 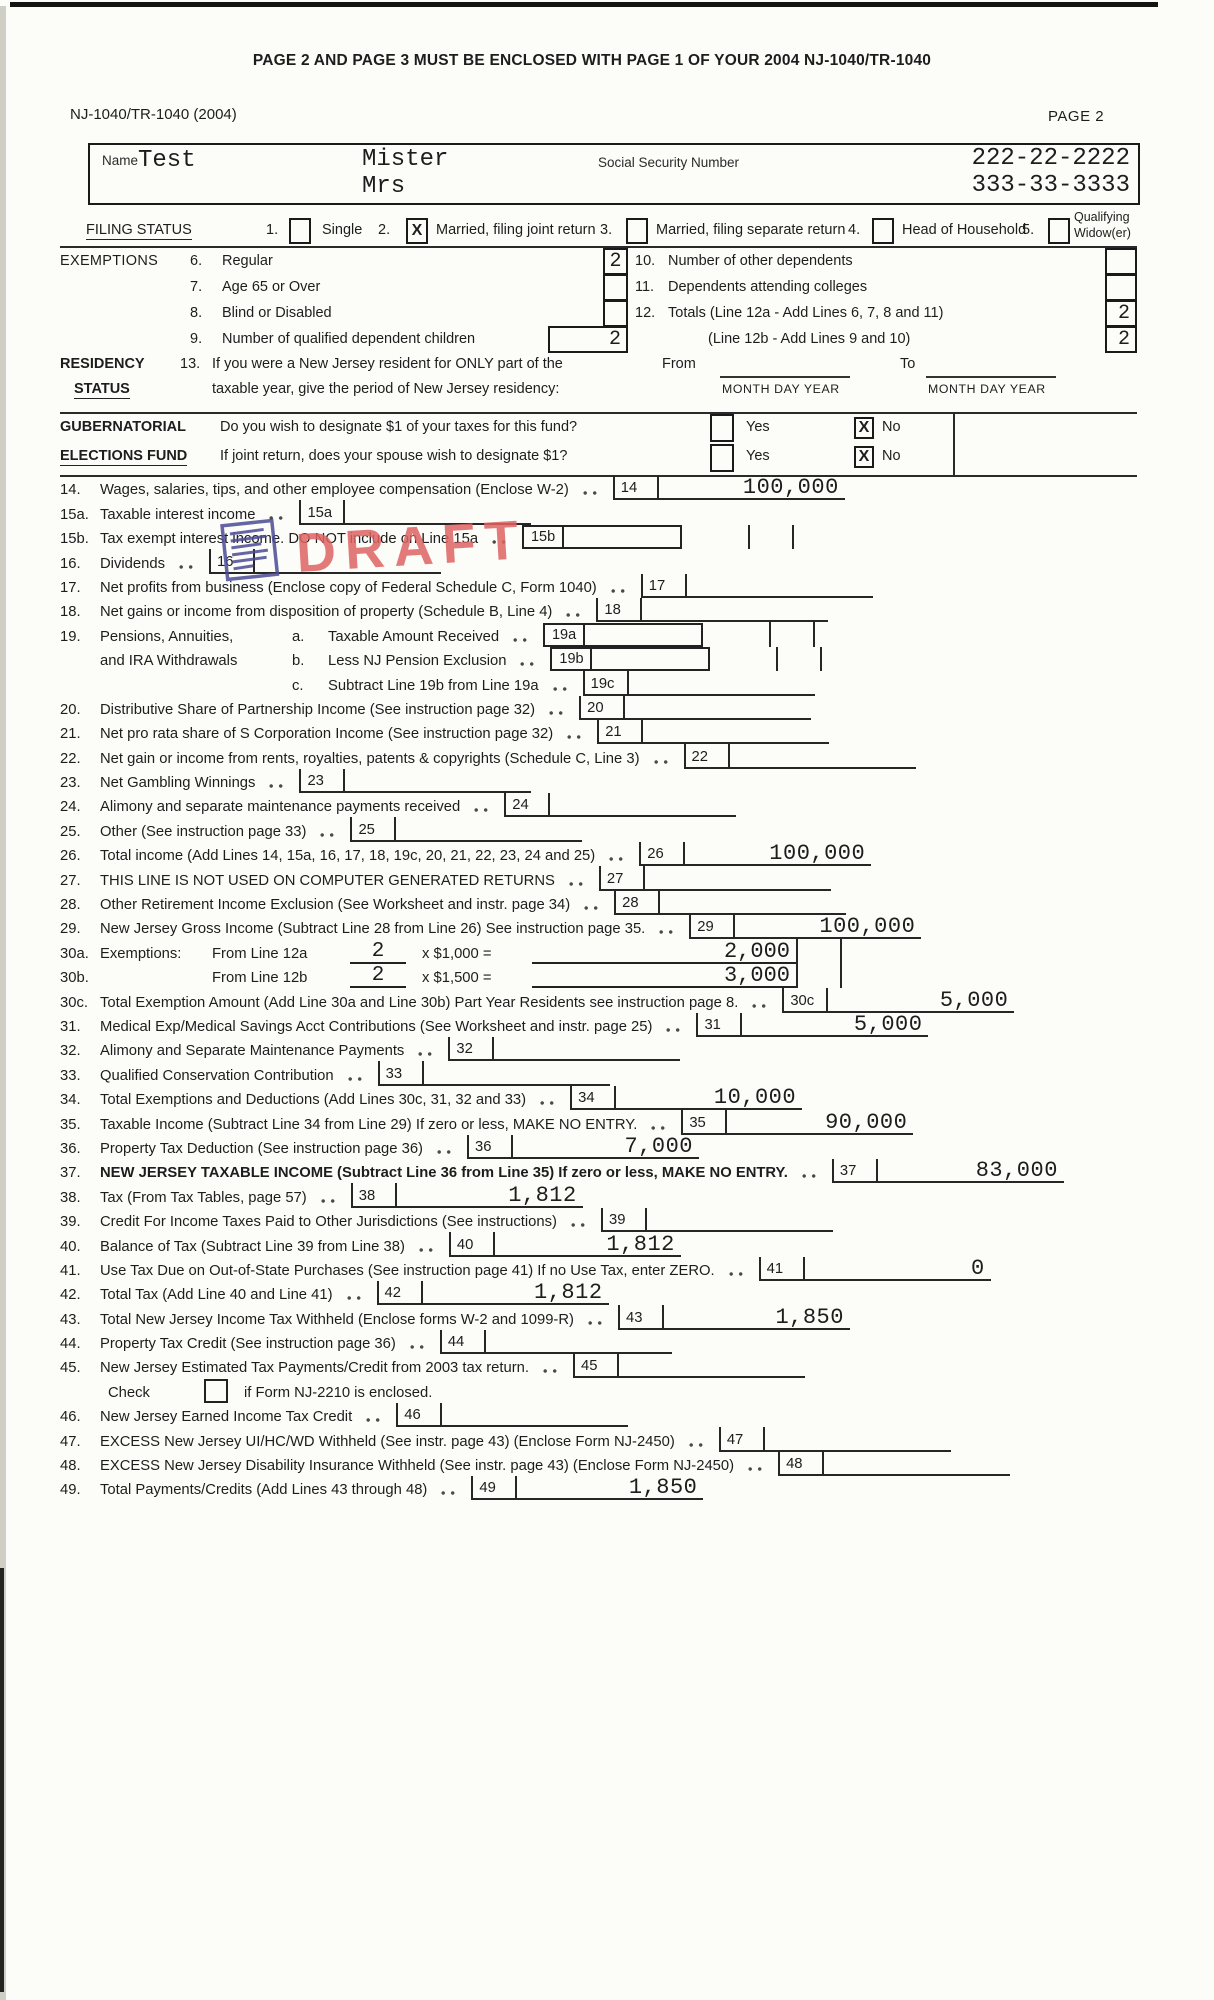 I want to click on line-number: 16., so click(x=70, y=563).